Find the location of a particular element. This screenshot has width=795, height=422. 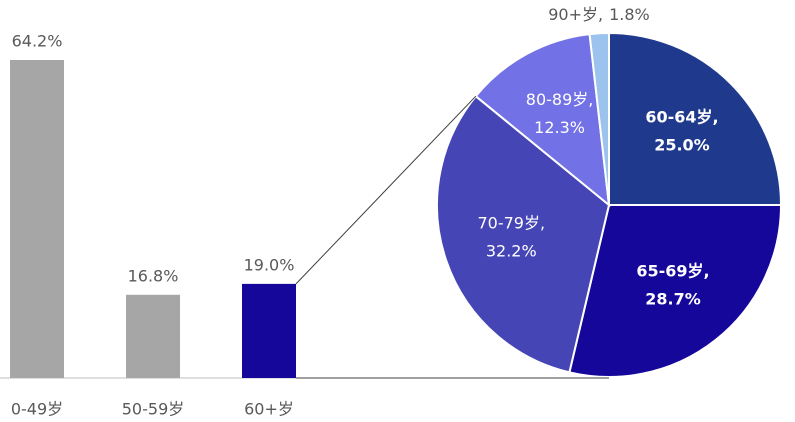

slice-value: 28.7% is located at coordinates (673, 298).